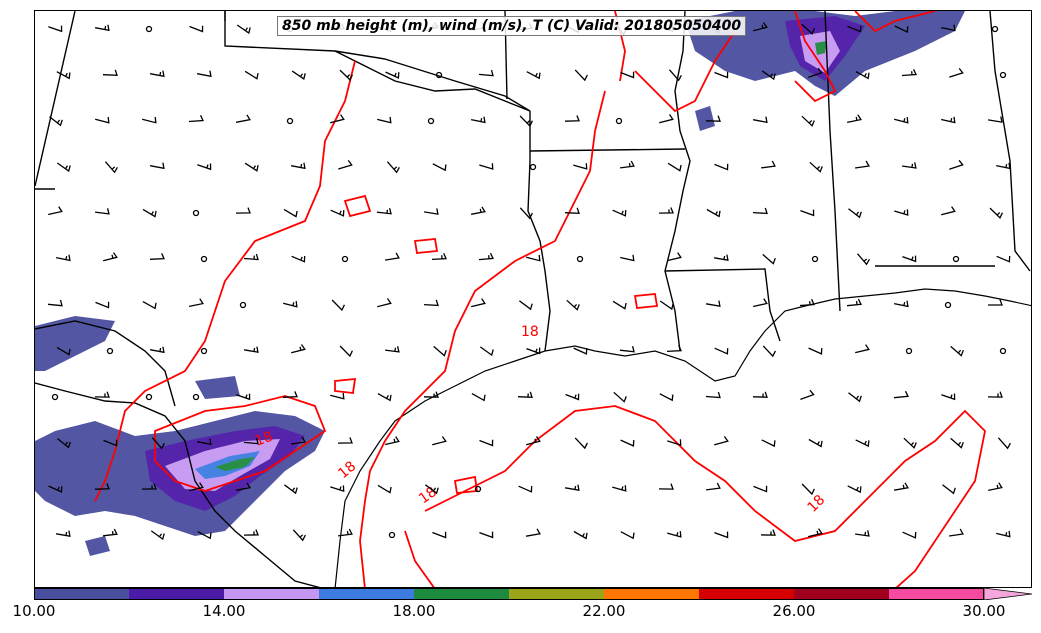 The width and height of the screenshot is (1041, 633). I want to click on border-tx-ar, so click(539, 231).